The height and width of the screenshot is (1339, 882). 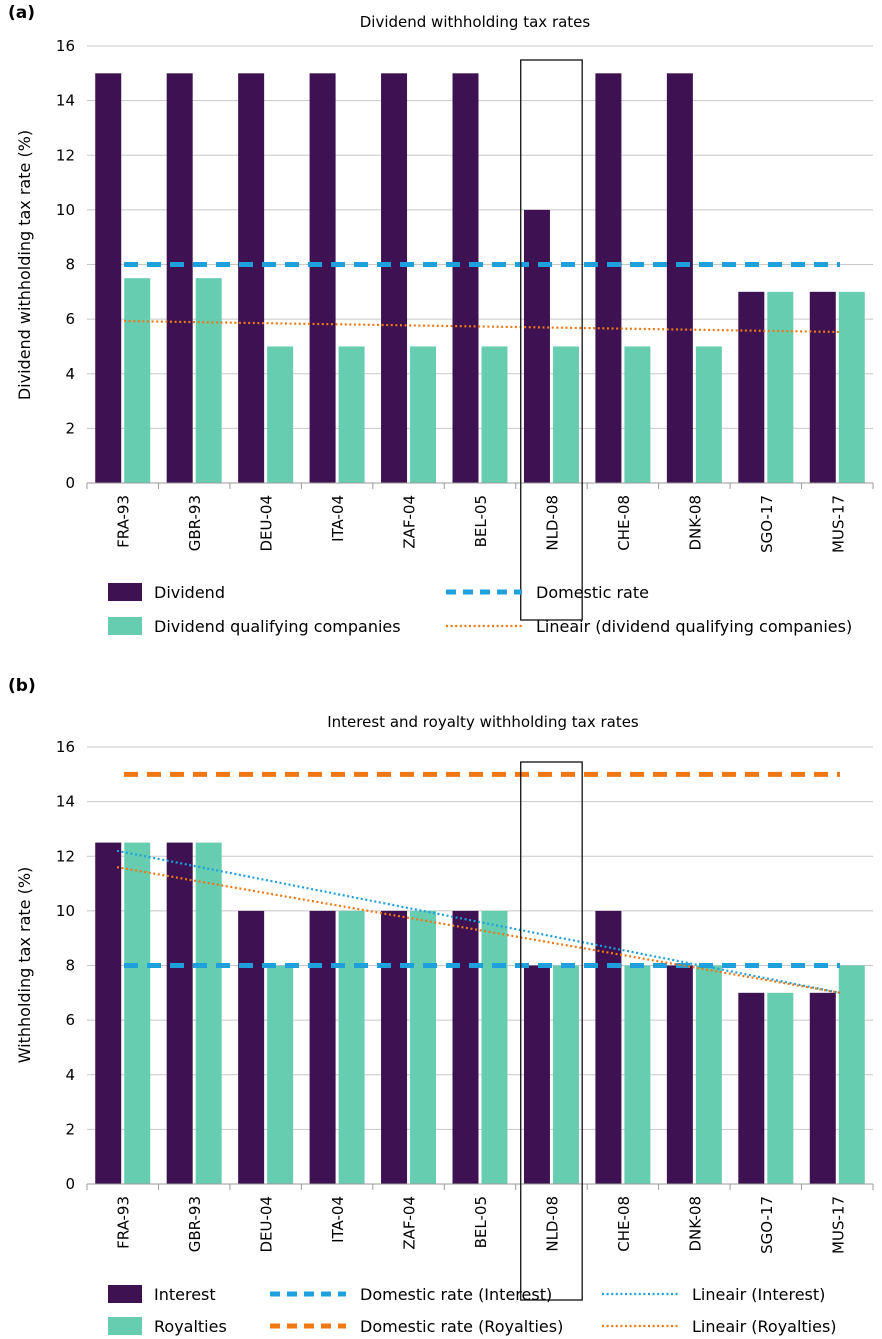 I want to click on legend-label-lineair-royalties-: Lineair (Royalties), so click(x=764, y=1326).